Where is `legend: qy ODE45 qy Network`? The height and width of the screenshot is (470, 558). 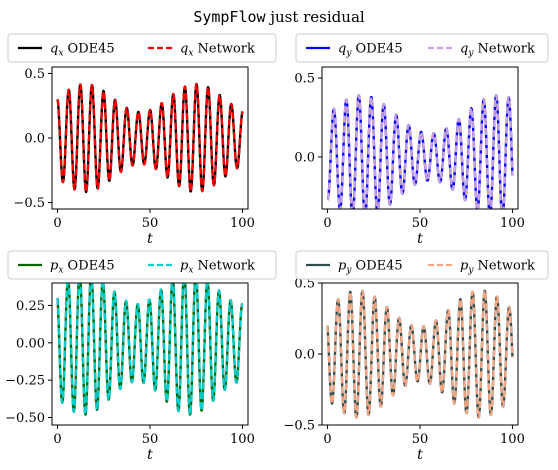
legend: qy ODE45 qy Network is located at coordinates (422, 48).